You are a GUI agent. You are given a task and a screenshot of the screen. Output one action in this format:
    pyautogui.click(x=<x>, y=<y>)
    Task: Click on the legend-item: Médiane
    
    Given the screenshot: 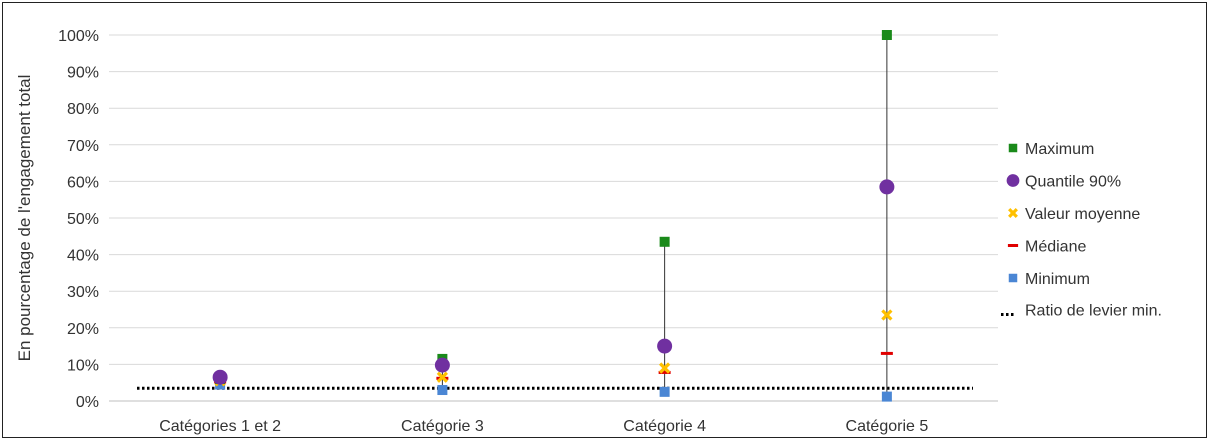 What is the action you would take?
    pyautogui.click(x=1046, y=247)
    